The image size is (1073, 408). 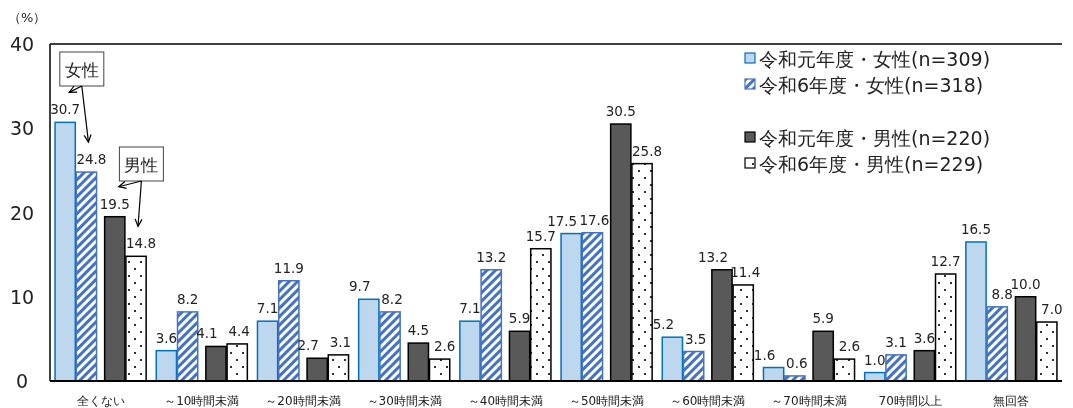 What do you see at coordinates (663, 324) in the screenshot?
I see `data-label: 5.2` at bounding box center [663, 324].